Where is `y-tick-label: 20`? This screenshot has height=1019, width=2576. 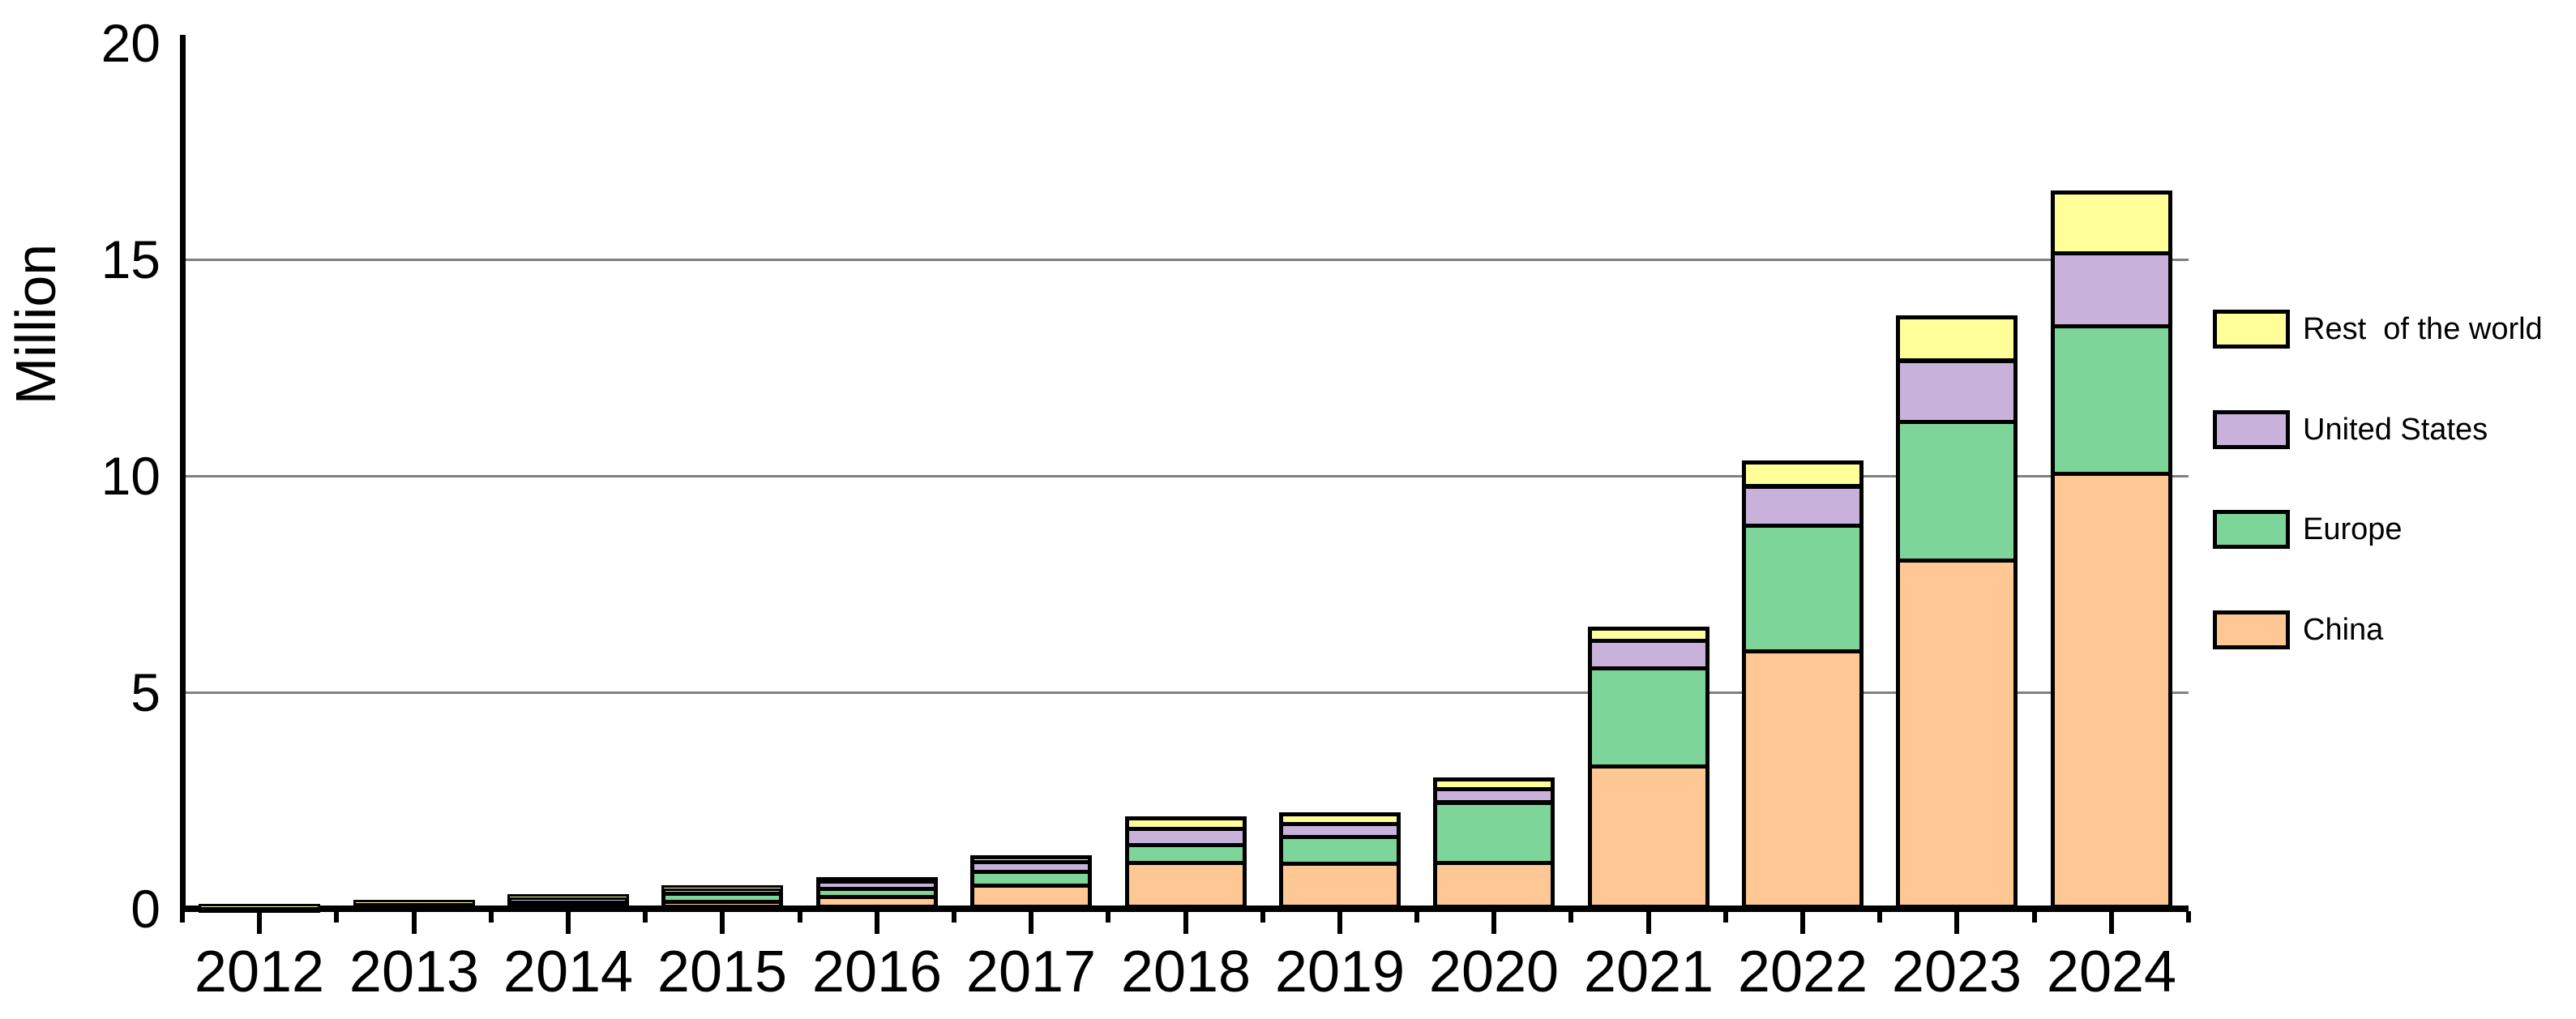
y-tick-label: 20 is located at coordinates (130, 43).